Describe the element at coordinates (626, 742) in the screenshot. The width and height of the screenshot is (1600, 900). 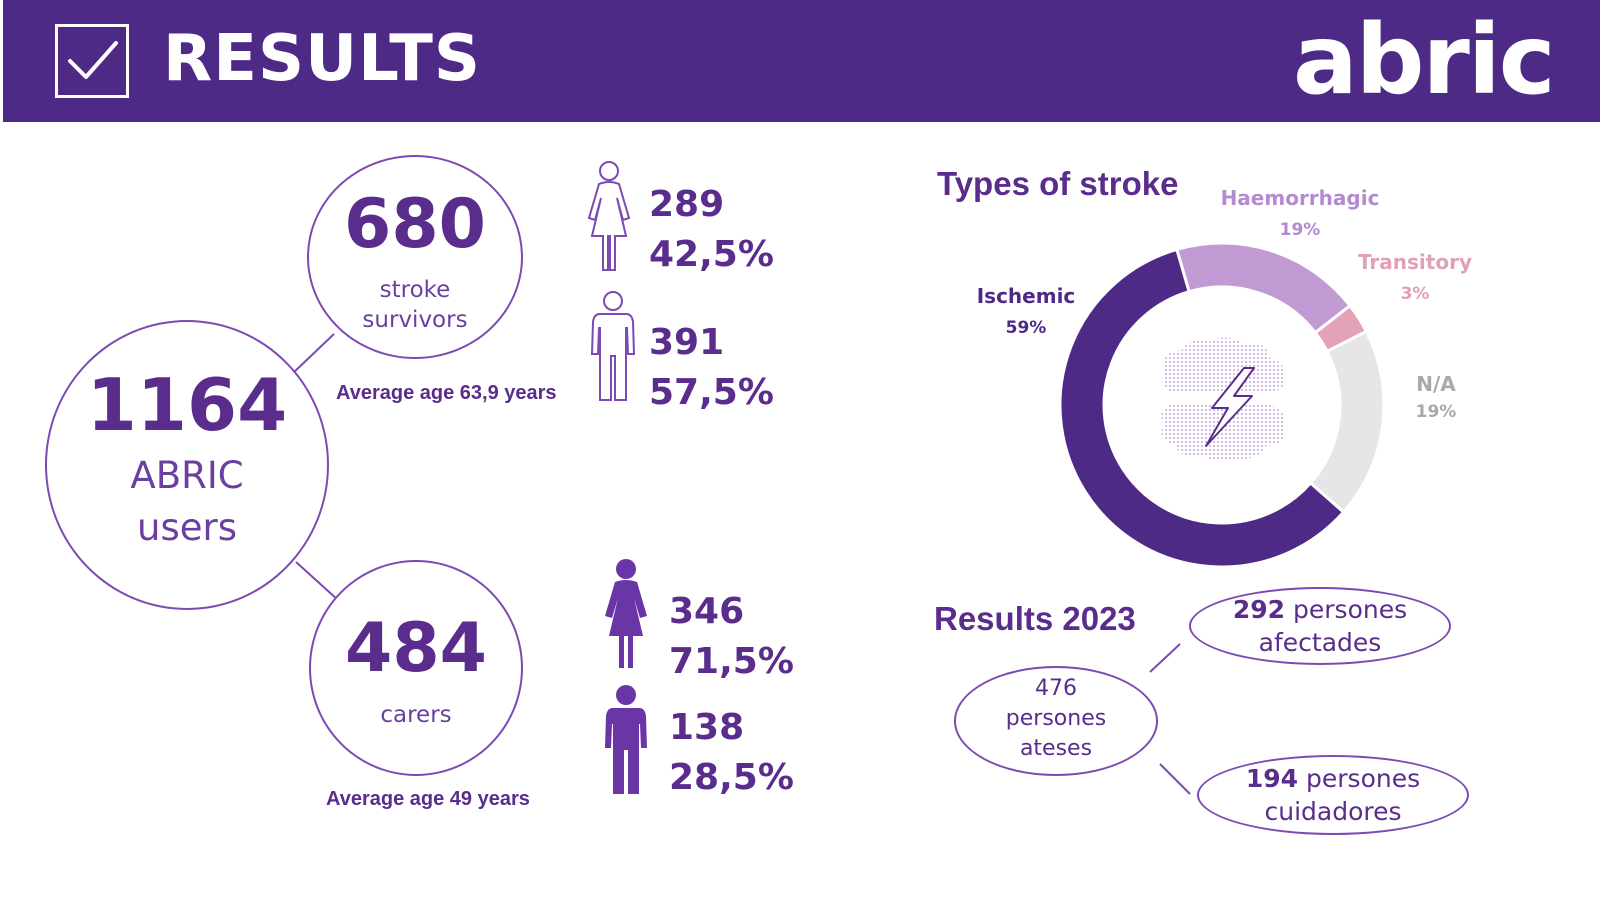
I see `man-filled-icon` at that location.